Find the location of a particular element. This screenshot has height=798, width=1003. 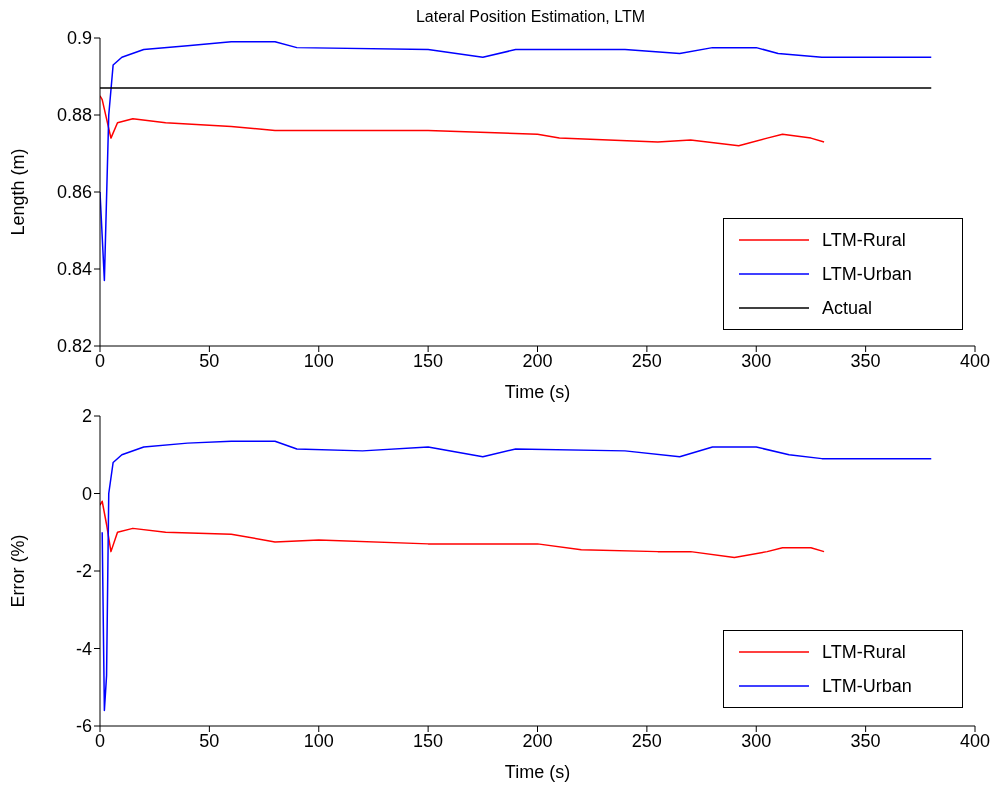

y-tick-label: -4 is located at coordinates (83, 648).